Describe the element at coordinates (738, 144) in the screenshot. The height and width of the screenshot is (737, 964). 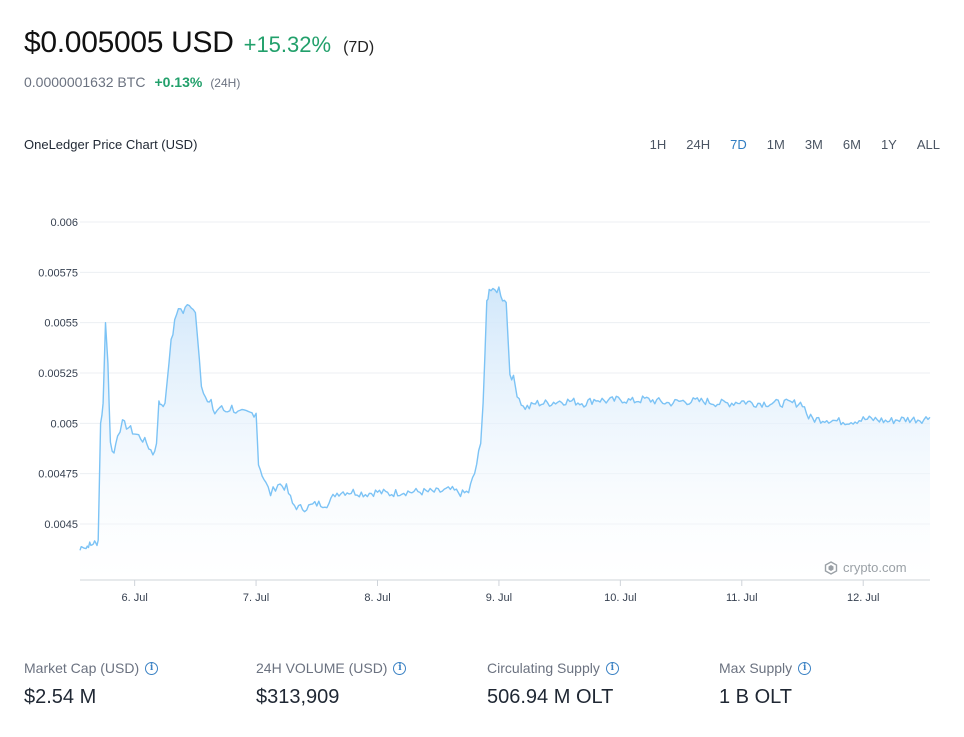
I see `range-7d: 7D` at that location.